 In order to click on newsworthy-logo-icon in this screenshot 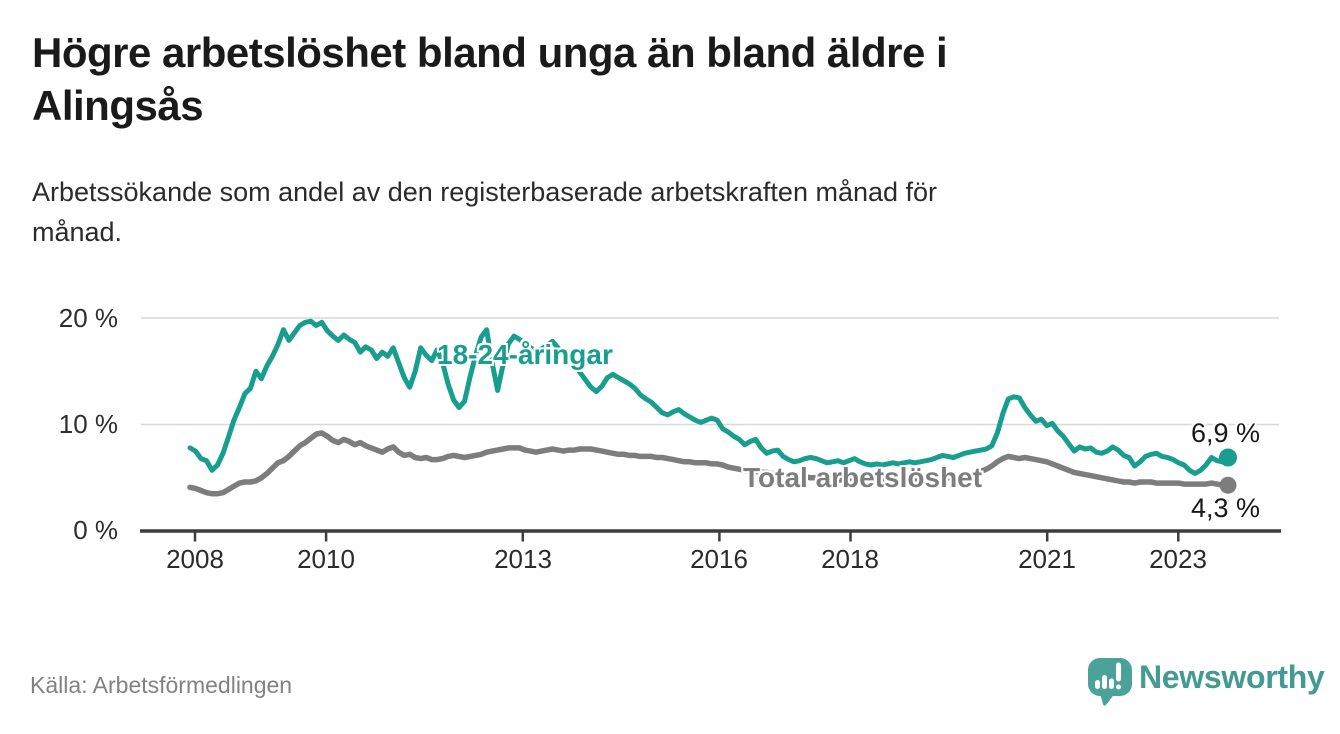, I will do `click(1110, 682)`.